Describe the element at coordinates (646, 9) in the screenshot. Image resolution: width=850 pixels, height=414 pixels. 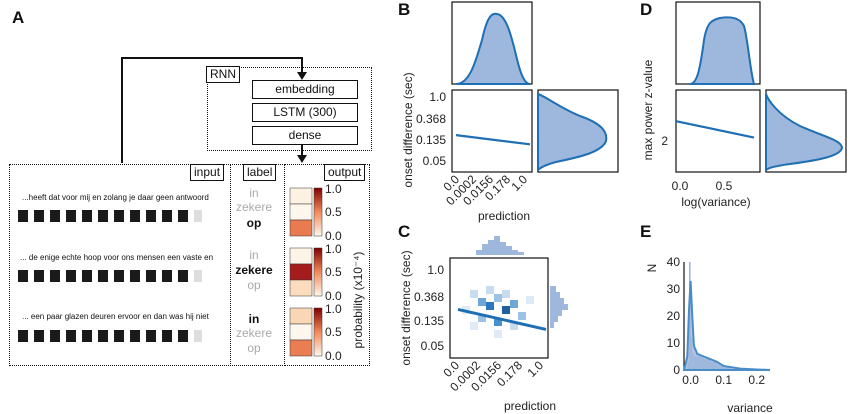
I see `panel-label-d: D` at that location.